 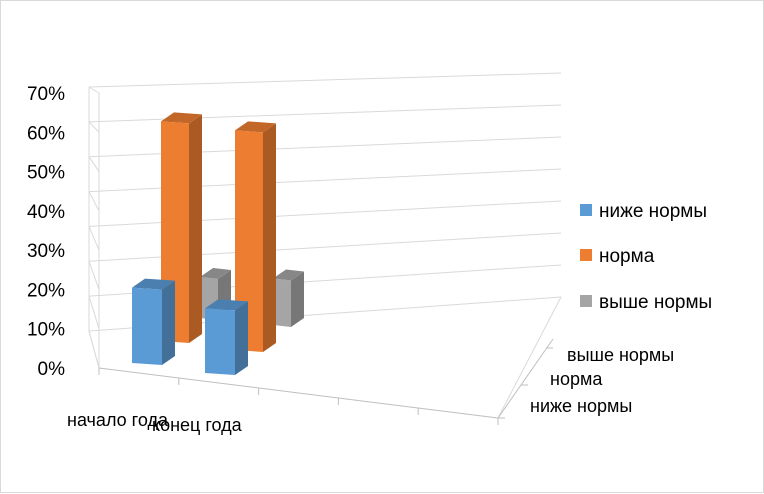 I want to click on legend: ниже нормы норма выше нормы, so click(x=646, y=257).